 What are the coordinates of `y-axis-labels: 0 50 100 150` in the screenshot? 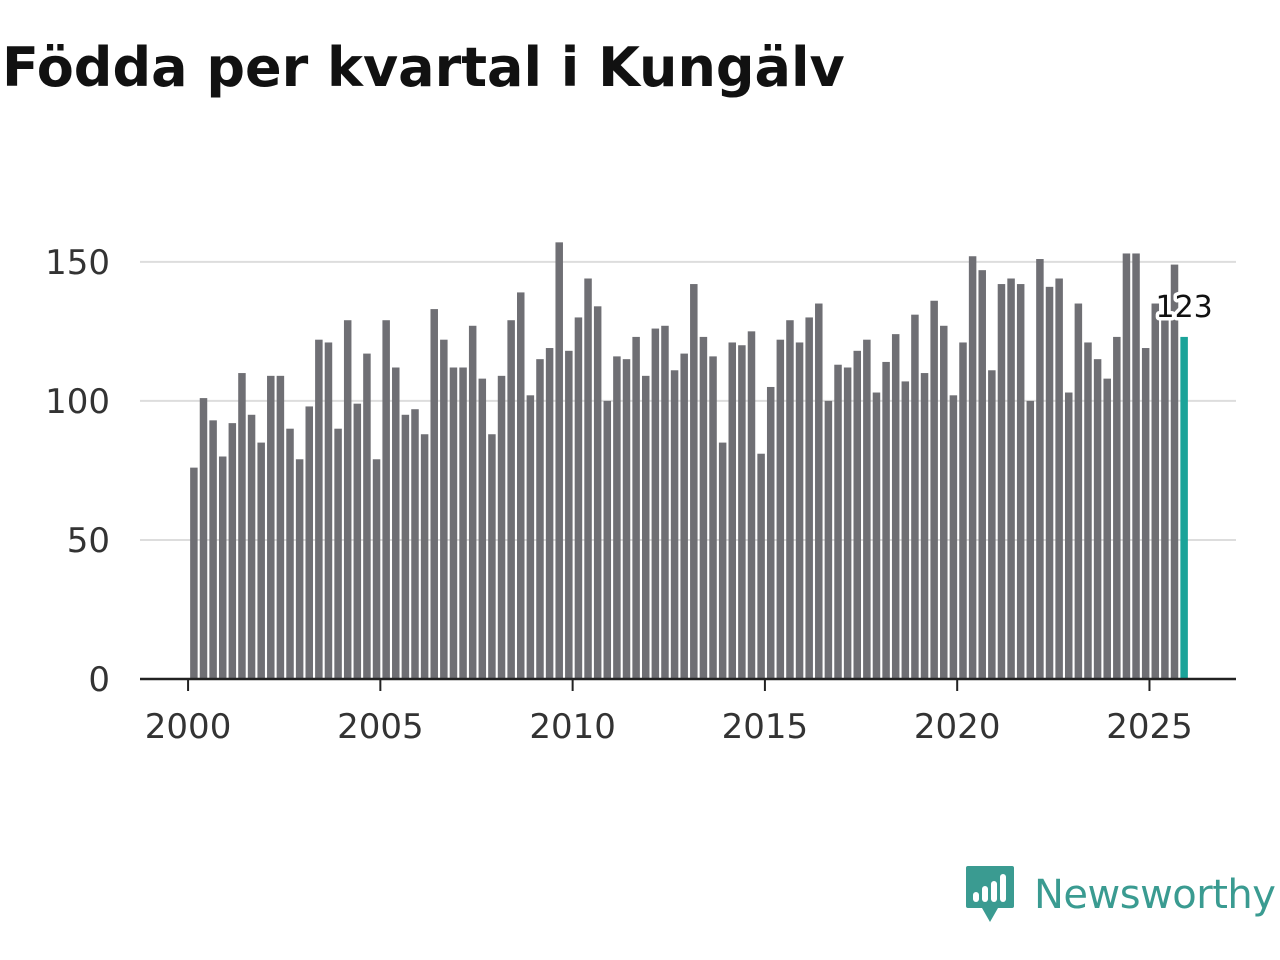 It's located at (77, 471).